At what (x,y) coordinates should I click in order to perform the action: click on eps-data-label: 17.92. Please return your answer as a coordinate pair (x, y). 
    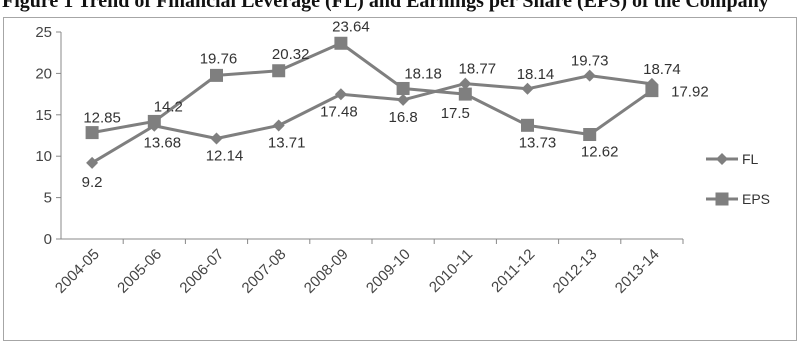
    Looking at the image, I should click on (690, 92).